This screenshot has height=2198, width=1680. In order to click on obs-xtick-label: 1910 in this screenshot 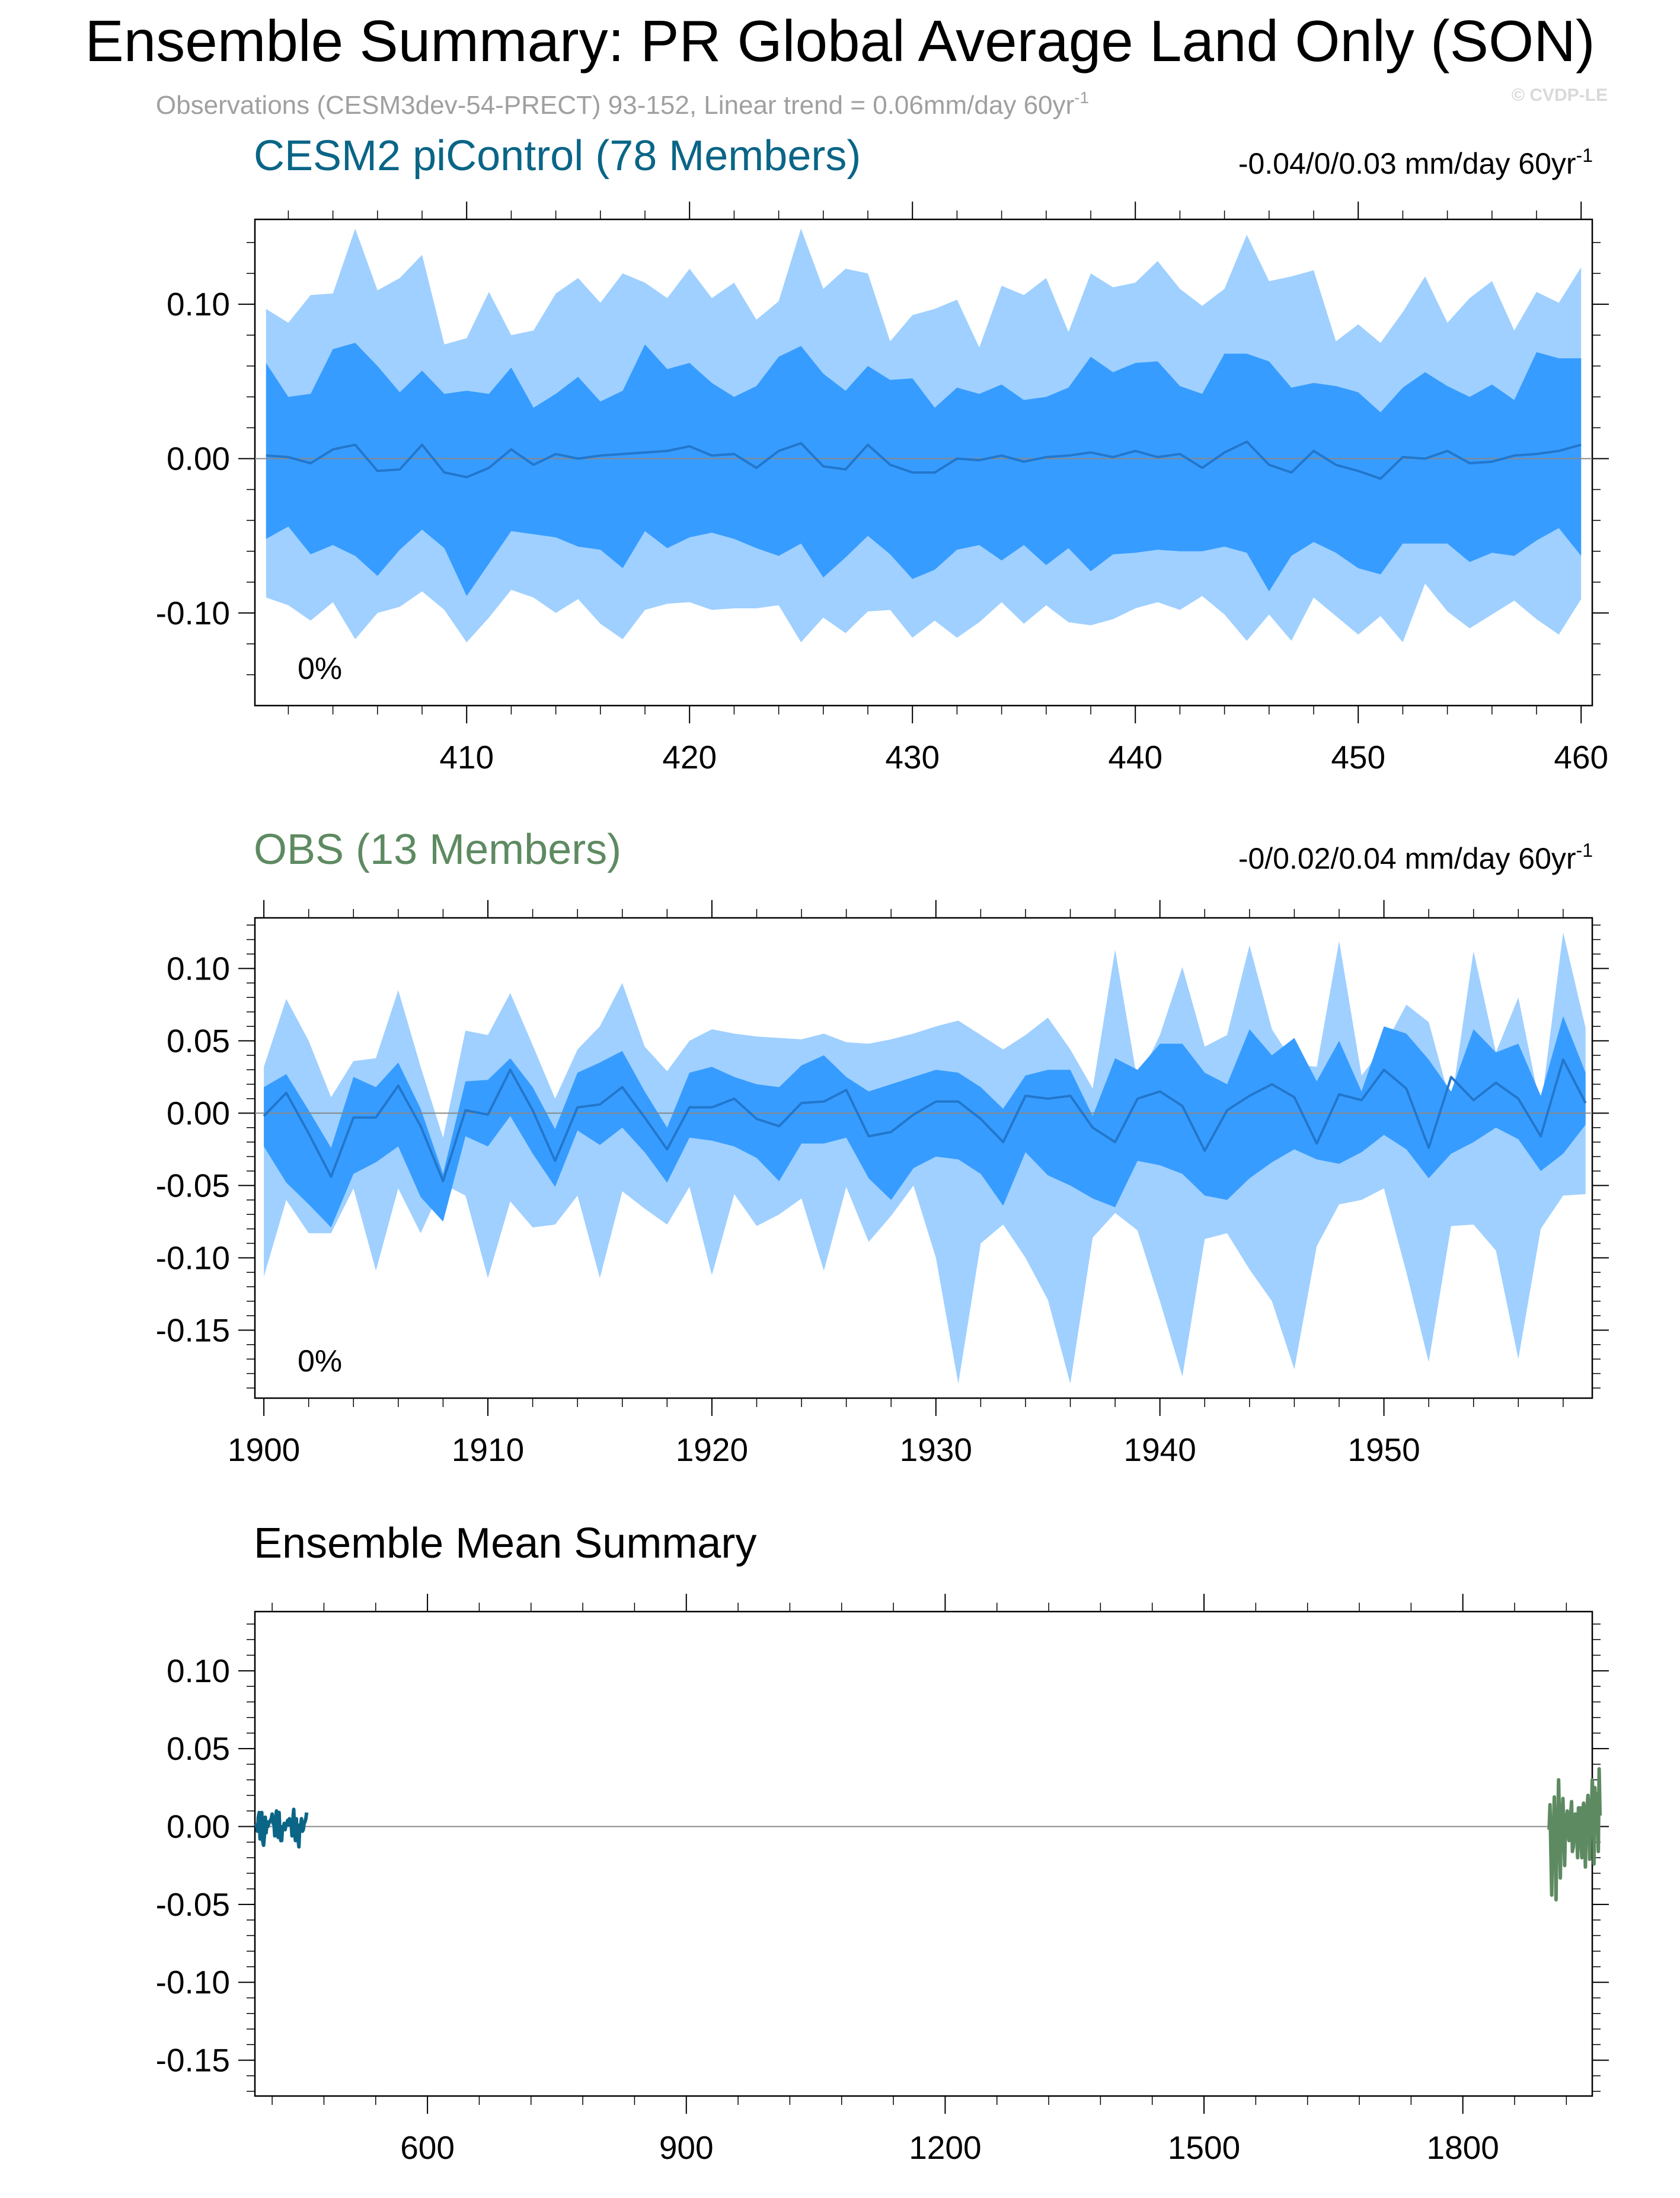, I will do `click(488, 1450)`.